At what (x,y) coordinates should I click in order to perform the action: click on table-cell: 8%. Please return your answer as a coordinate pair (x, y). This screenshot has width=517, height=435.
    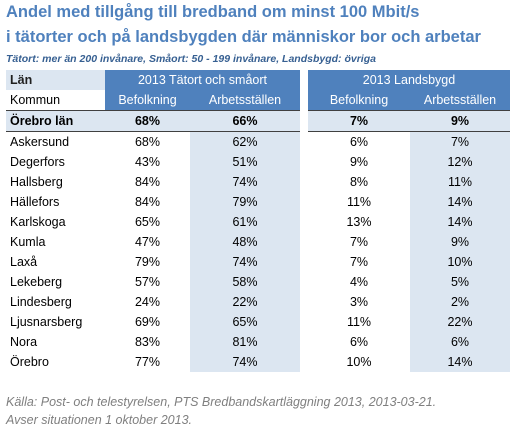
    Looking at the image, I should click on (359, 182).